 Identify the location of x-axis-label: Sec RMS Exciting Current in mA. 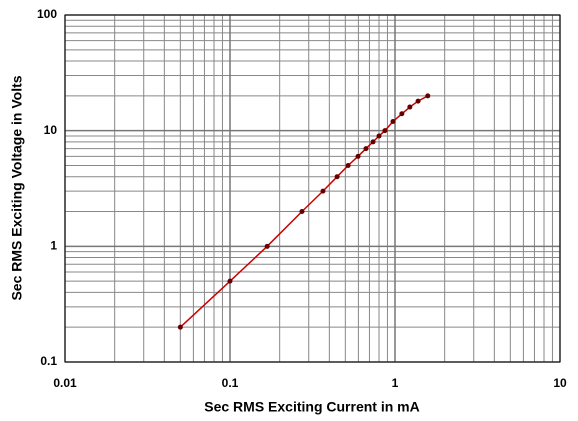
(311, 407).